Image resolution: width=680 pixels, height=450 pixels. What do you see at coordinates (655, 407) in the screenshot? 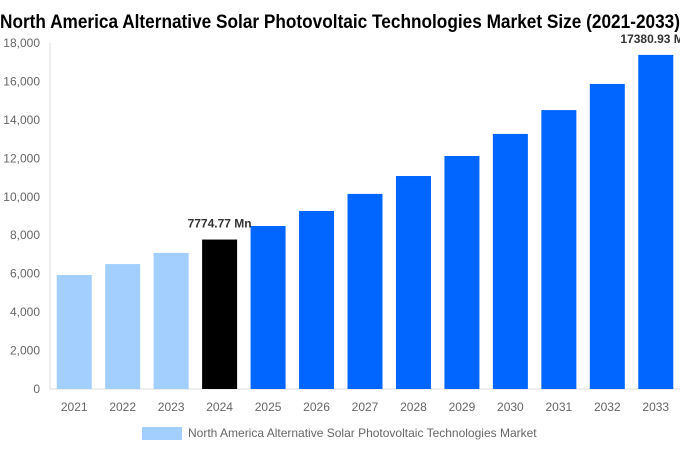
I see `x-tick-label: 2033` at bounding box center [655, 407].